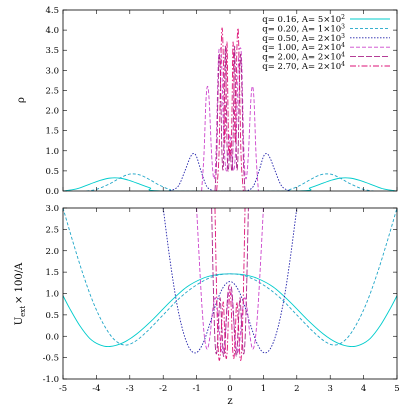 Image resolution: width=411 pixels, height=411 pixels. Describe the element at coordinates (52, 295) in the screenshot. I see `potential-y-tick-label: 1.0` at that location.